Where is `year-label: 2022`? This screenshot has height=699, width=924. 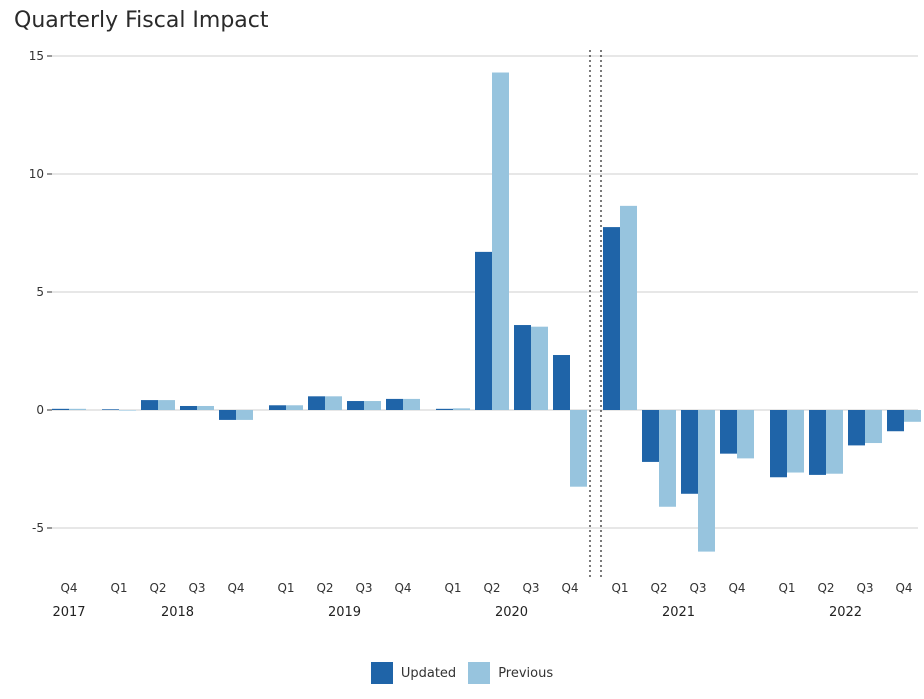
year-label: 2022 is located at coordinates (845, 612).